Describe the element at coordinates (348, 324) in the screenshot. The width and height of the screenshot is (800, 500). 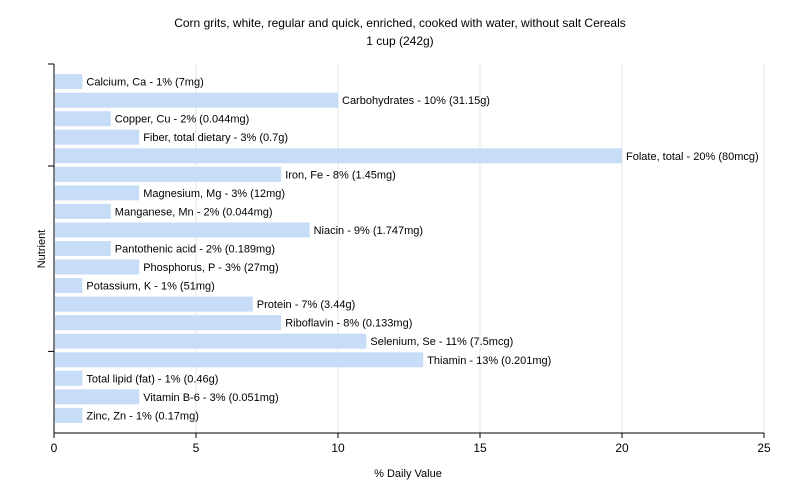
I see `bar-label: Riboflavin - 8% (0.133mg)` at that location.